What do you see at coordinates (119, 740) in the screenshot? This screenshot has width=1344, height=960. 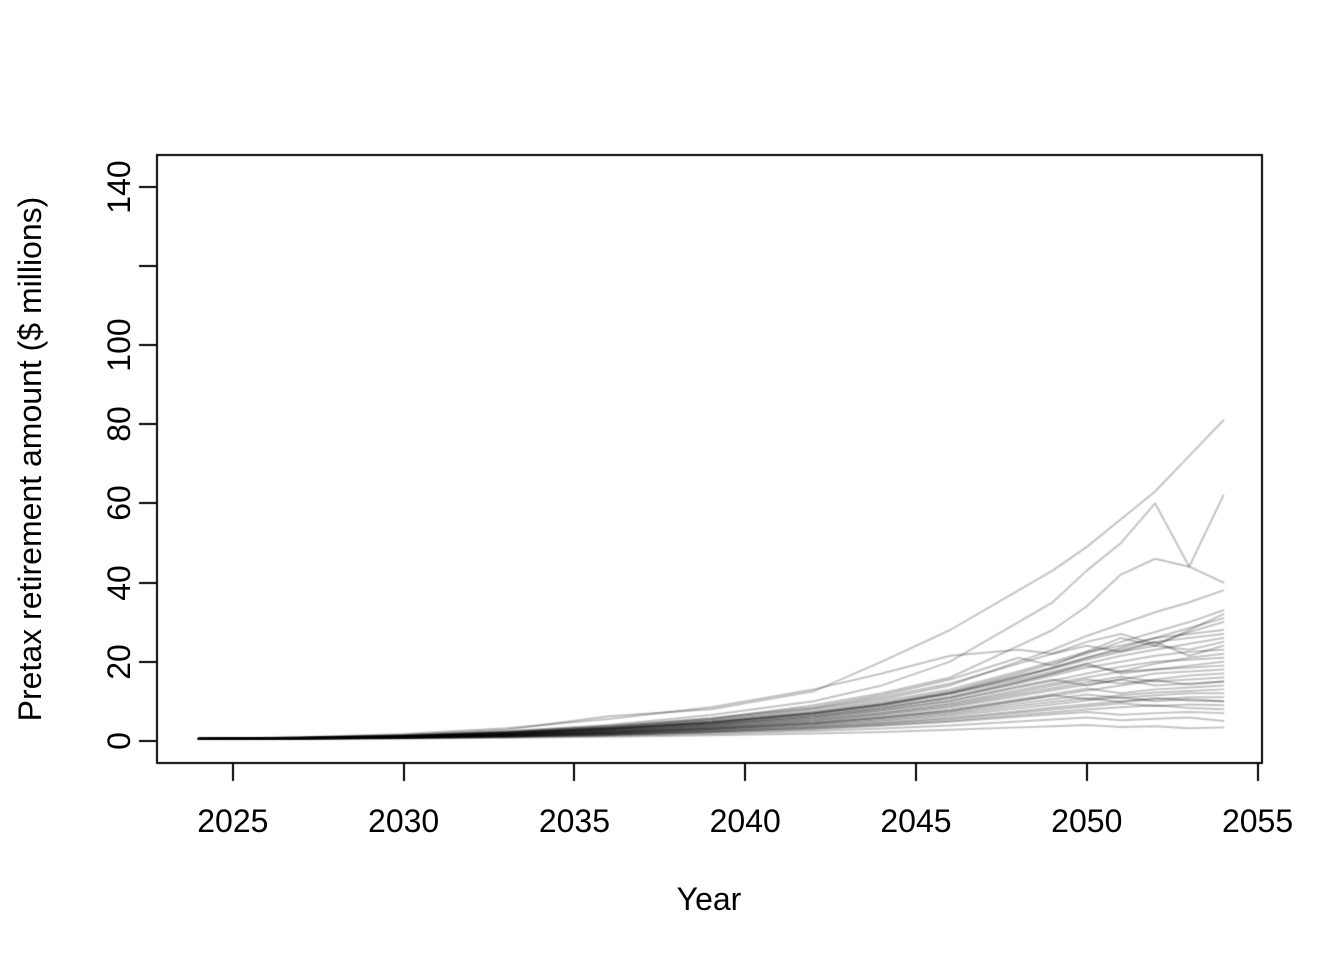 I see `y-tick-label: 0` at bounding box center [119, 740].